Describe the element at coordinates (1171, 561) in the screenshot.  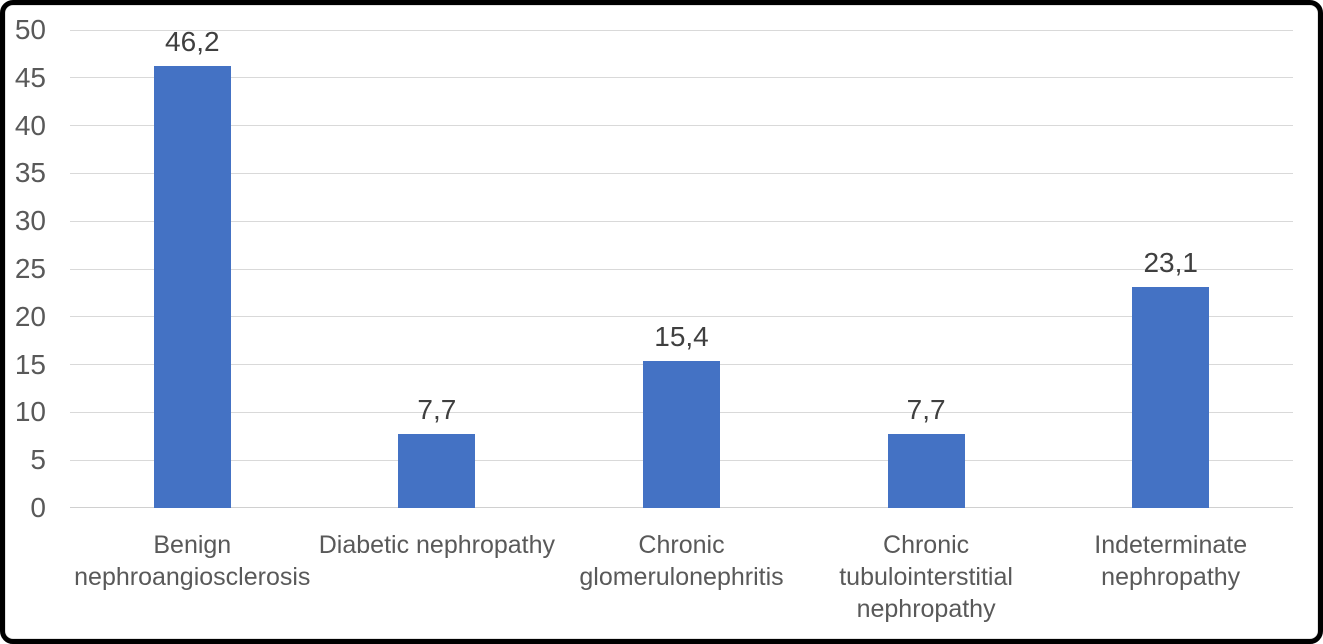
I see `x-category-label-5: Indeterminate nephropathy` at that location.